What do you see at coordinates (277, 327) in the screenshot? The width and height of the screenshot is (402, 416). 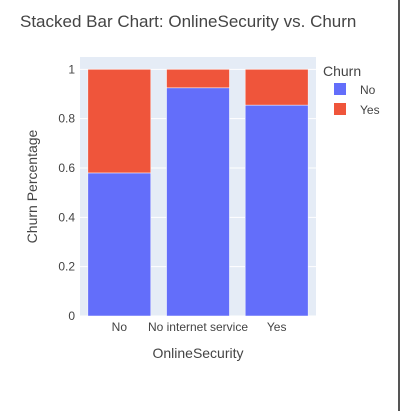 I see `x-tick-label: Yes` at bounding box center [277, 327].